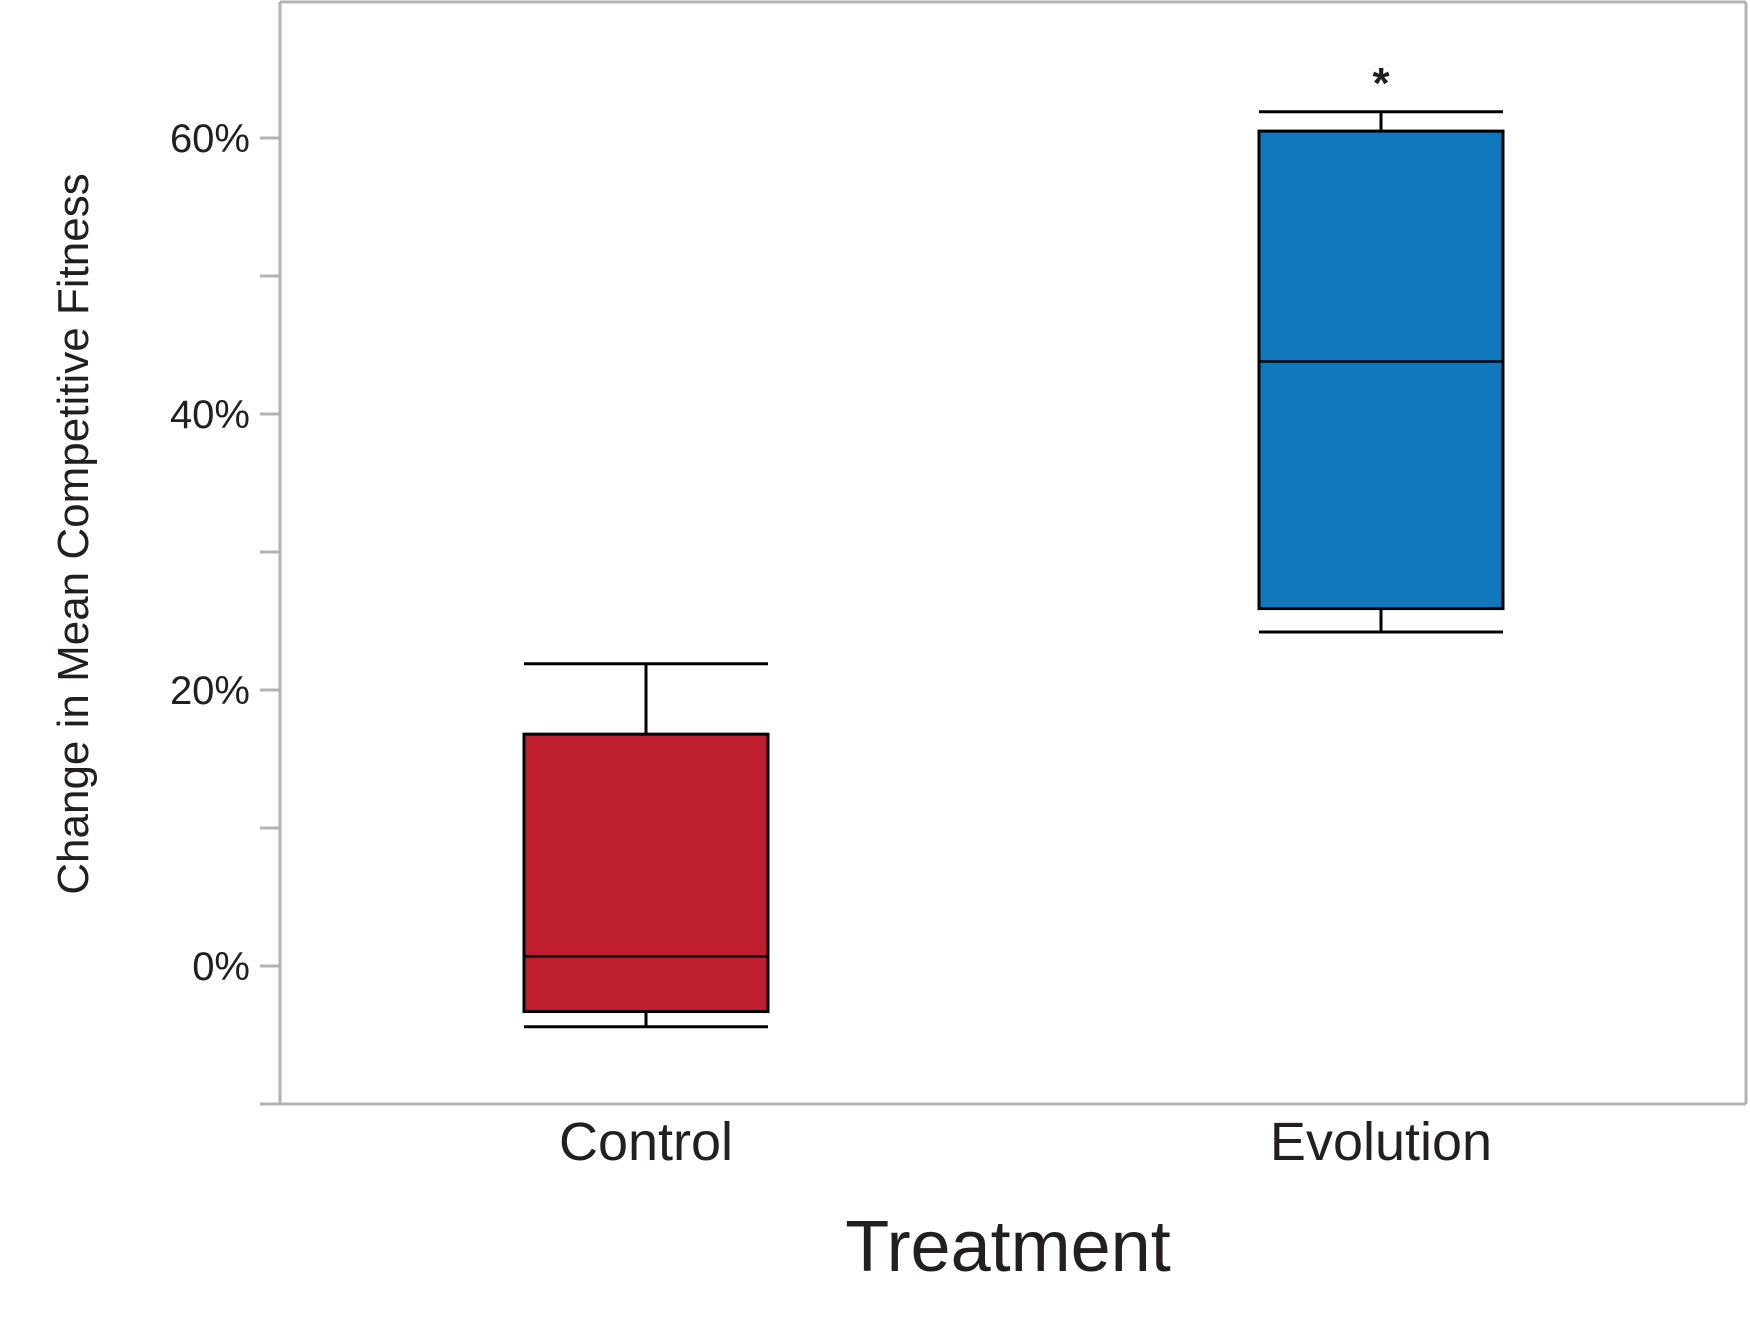  I want to click on y-tick-label: 60%, so click(210, 139).